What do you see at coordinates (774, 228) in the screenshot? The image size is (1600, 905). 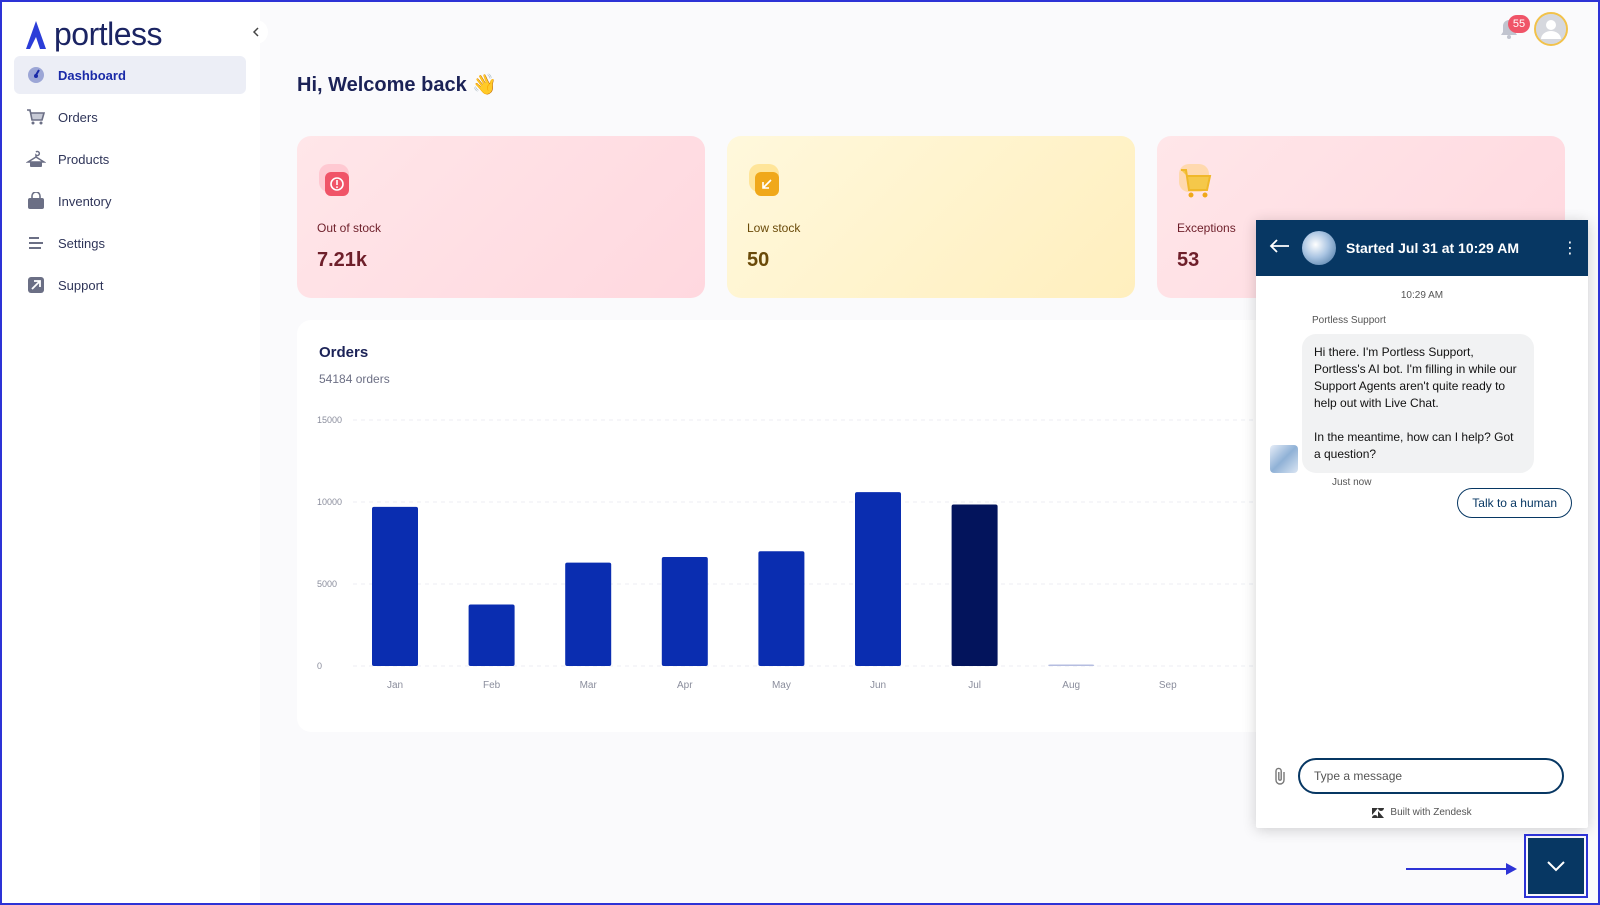 I see `kpi-label: Low stock` at bounding box center [774, 228].